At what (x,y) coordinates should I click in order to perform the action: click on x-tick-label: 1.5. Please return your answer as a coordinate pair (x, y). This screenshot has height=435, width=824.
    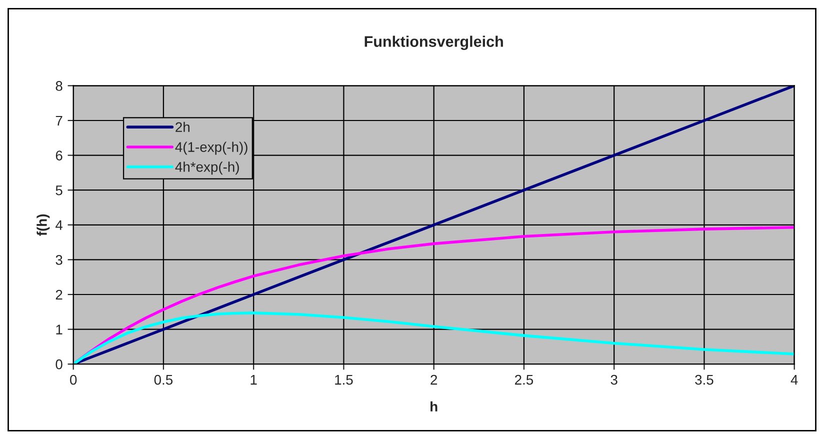
    Looking at the image, I should click on (344, 380).